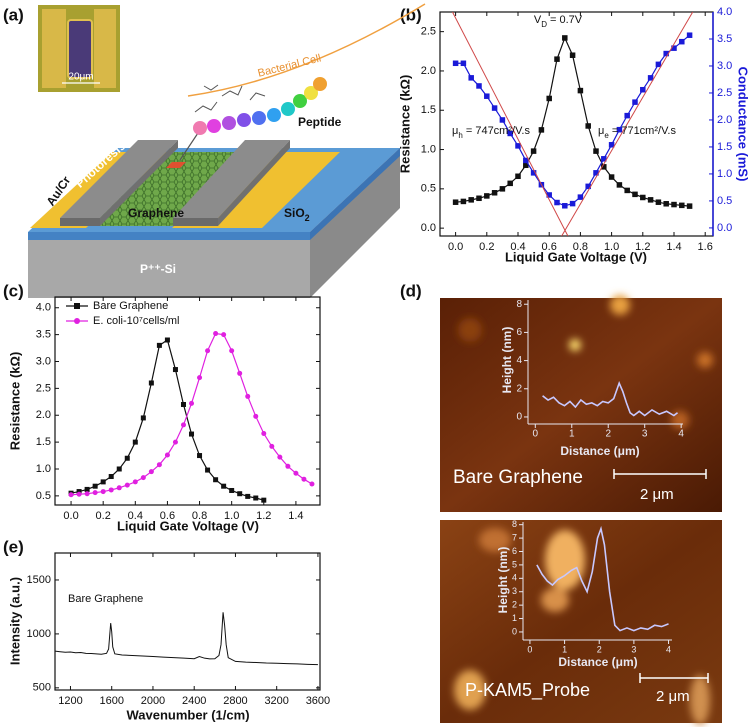 Image resolution: width=750 pixels, height=727 pixels. What do you see at coordinates (231, 179) in the screenshot?
I see `photoresist` at bounding box center [231, 179].